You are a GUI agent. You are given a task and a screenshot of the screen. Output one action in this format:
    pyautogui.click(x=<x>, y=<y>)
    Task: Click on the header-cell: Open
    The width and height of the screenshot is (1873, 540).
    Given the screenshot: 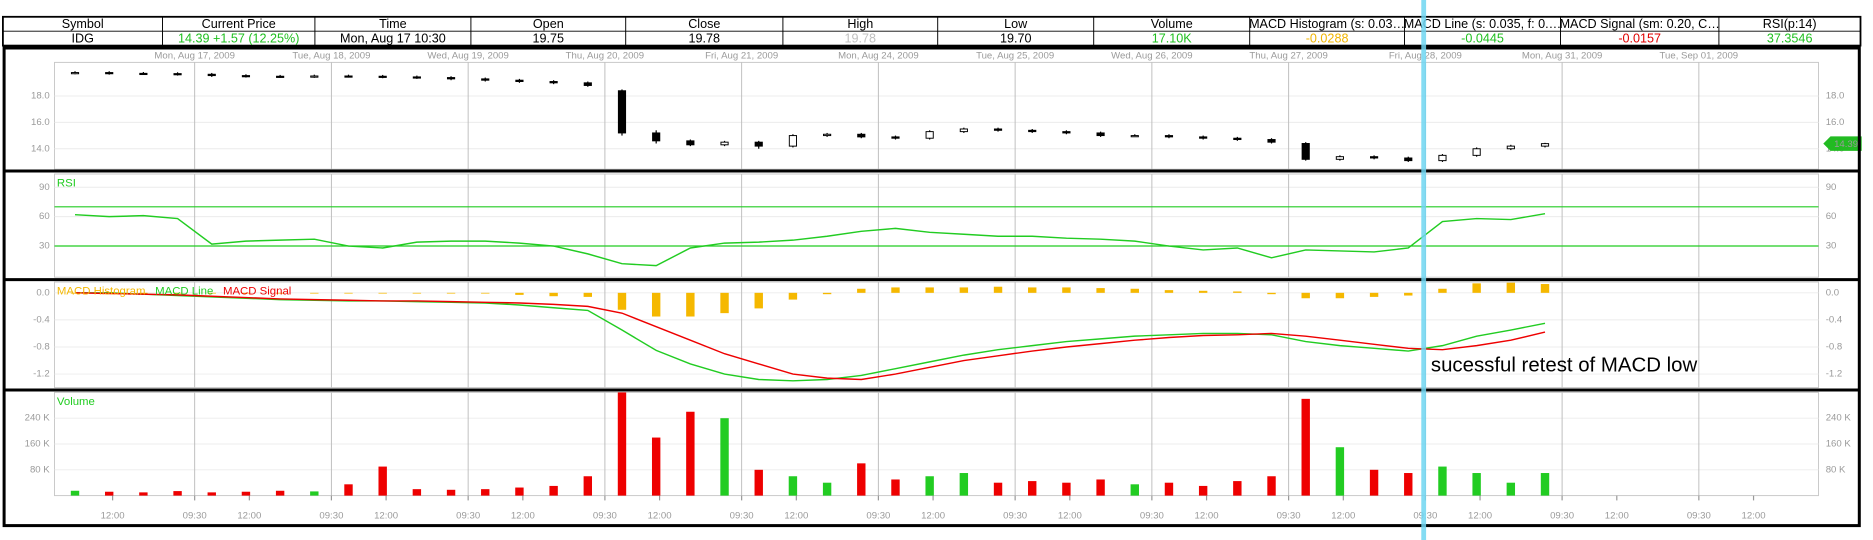 What is the action you would take?
    pyautogui.click(x=548, y=24)
    